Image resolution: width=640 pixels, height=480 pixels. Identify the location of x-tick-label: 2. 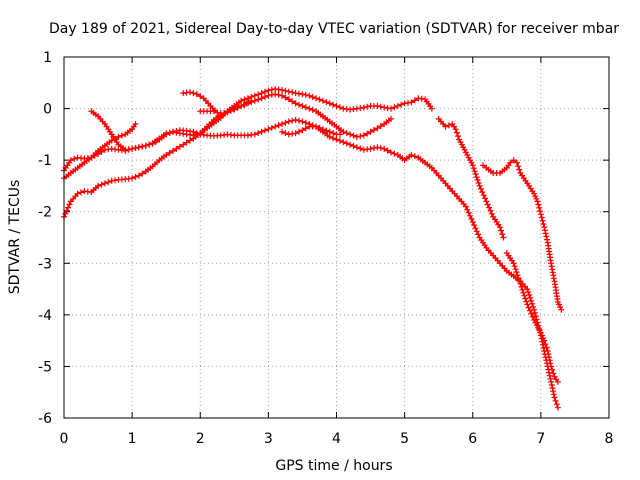
(200, 439).